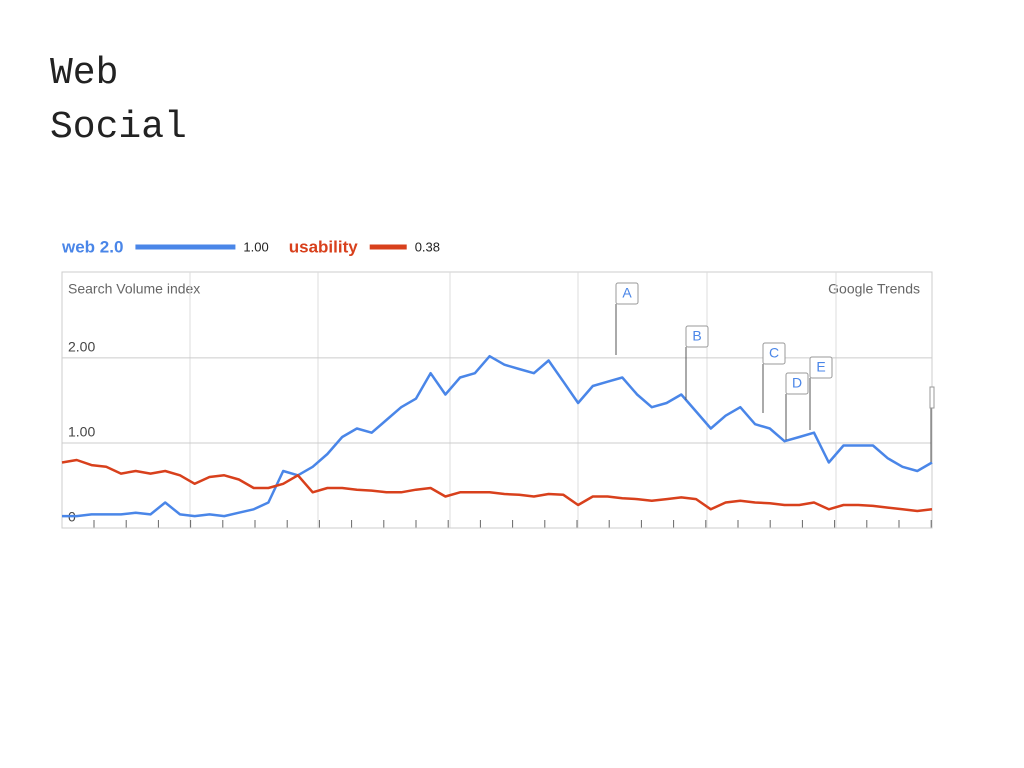 The width and height of the screenshot is (1024, 768). I want to click on heading-line: Social, so click(118, 127).